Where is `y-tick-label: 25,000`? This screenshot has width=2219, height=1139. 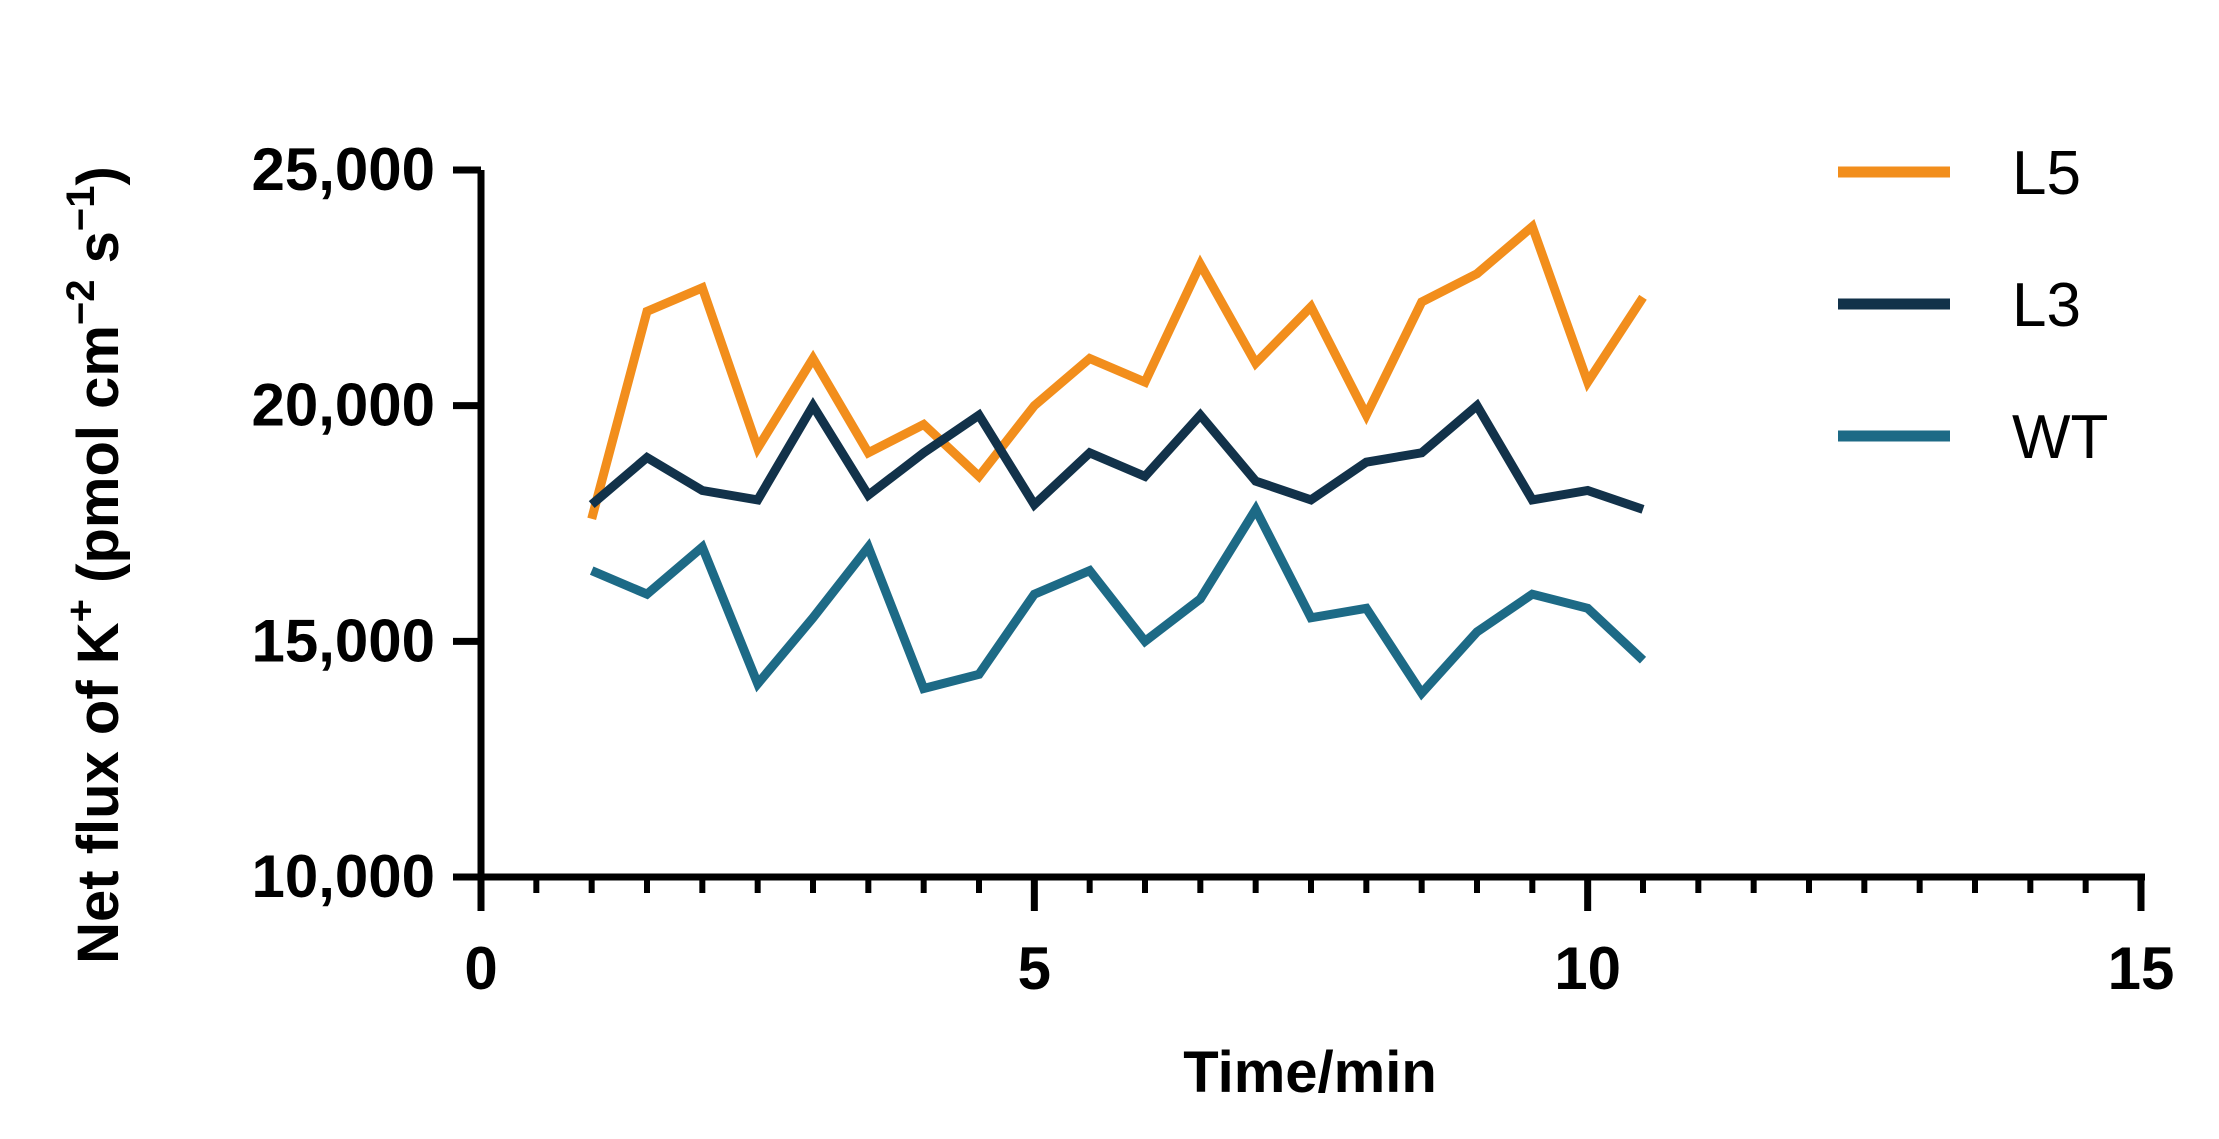
y-tick-label: 25,000 is located at coordinates (343, 169).